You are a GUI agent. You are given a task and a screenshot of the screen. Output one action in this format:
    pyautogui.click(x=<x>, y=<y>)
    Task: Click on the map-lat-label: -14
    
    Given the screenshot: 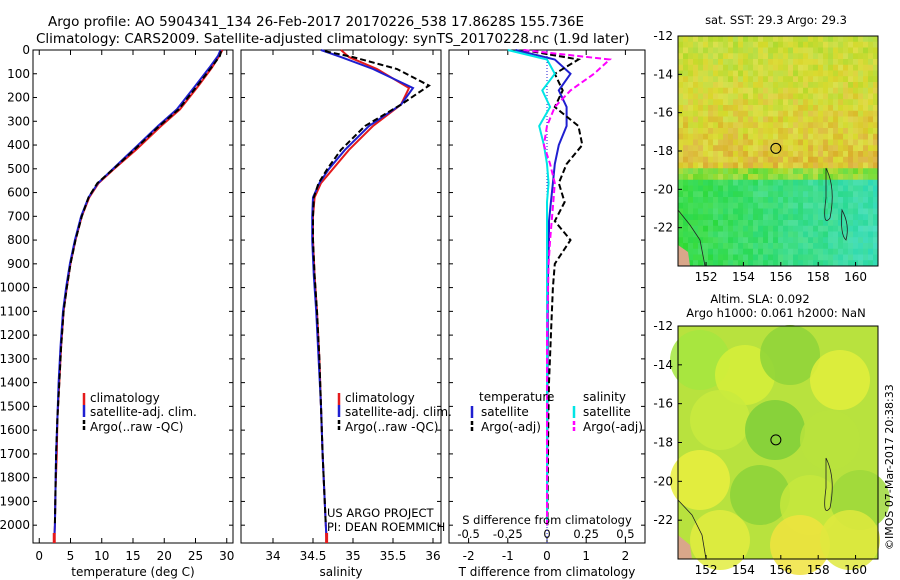 What is the action you would take?
    pyautogui.click(x=663, y=365)
    